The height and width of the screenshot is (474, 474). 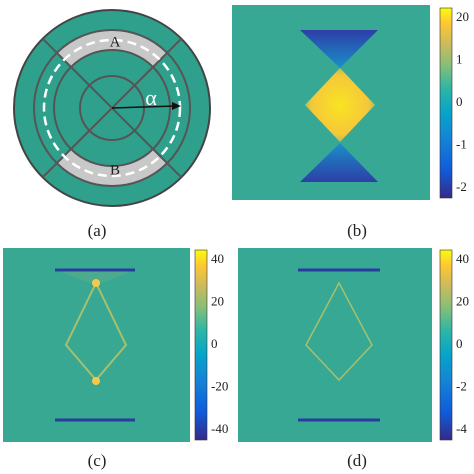 What do you see at coordinates (97, 230) in the screenshot?
I see `panel-label: (a)` at bounding box center [97, 230].